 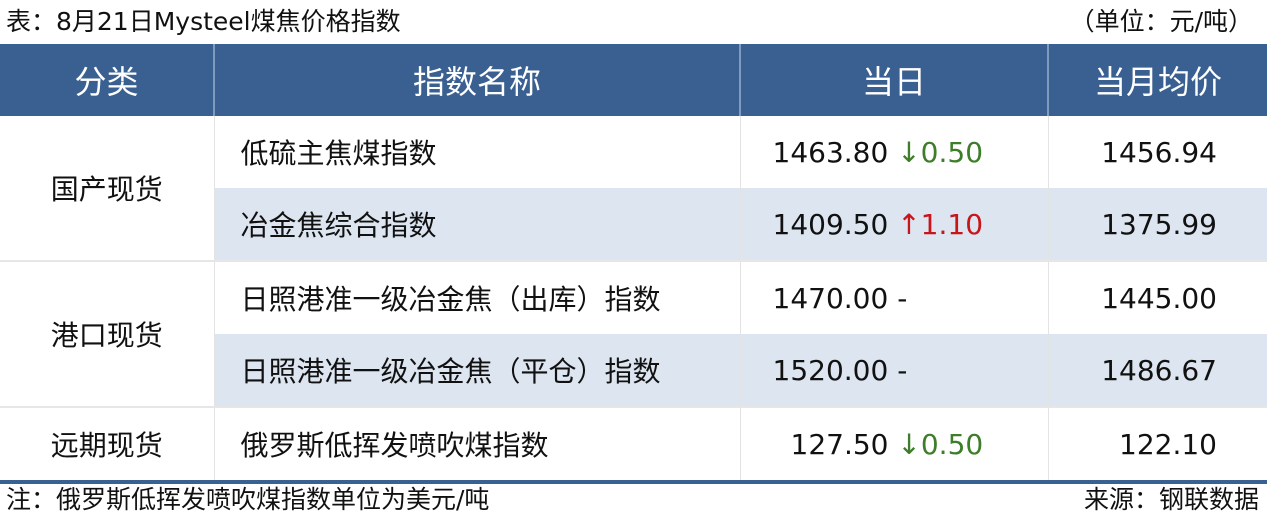 What do you see at coordinates (839, 444) in the screenshot?
I see `value: 127.50` at bounding box center [839, 444].